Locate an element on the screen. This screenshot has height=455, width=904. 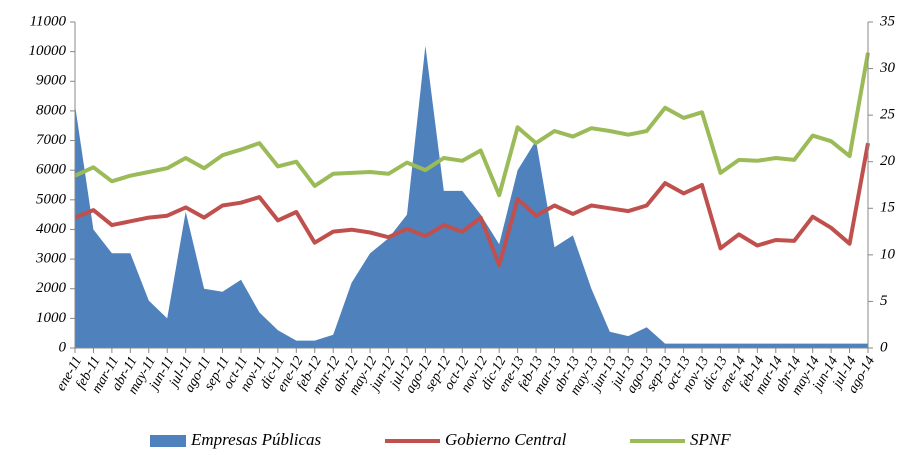
y-tick-label: 2000 is located at coordinates (51, 288).